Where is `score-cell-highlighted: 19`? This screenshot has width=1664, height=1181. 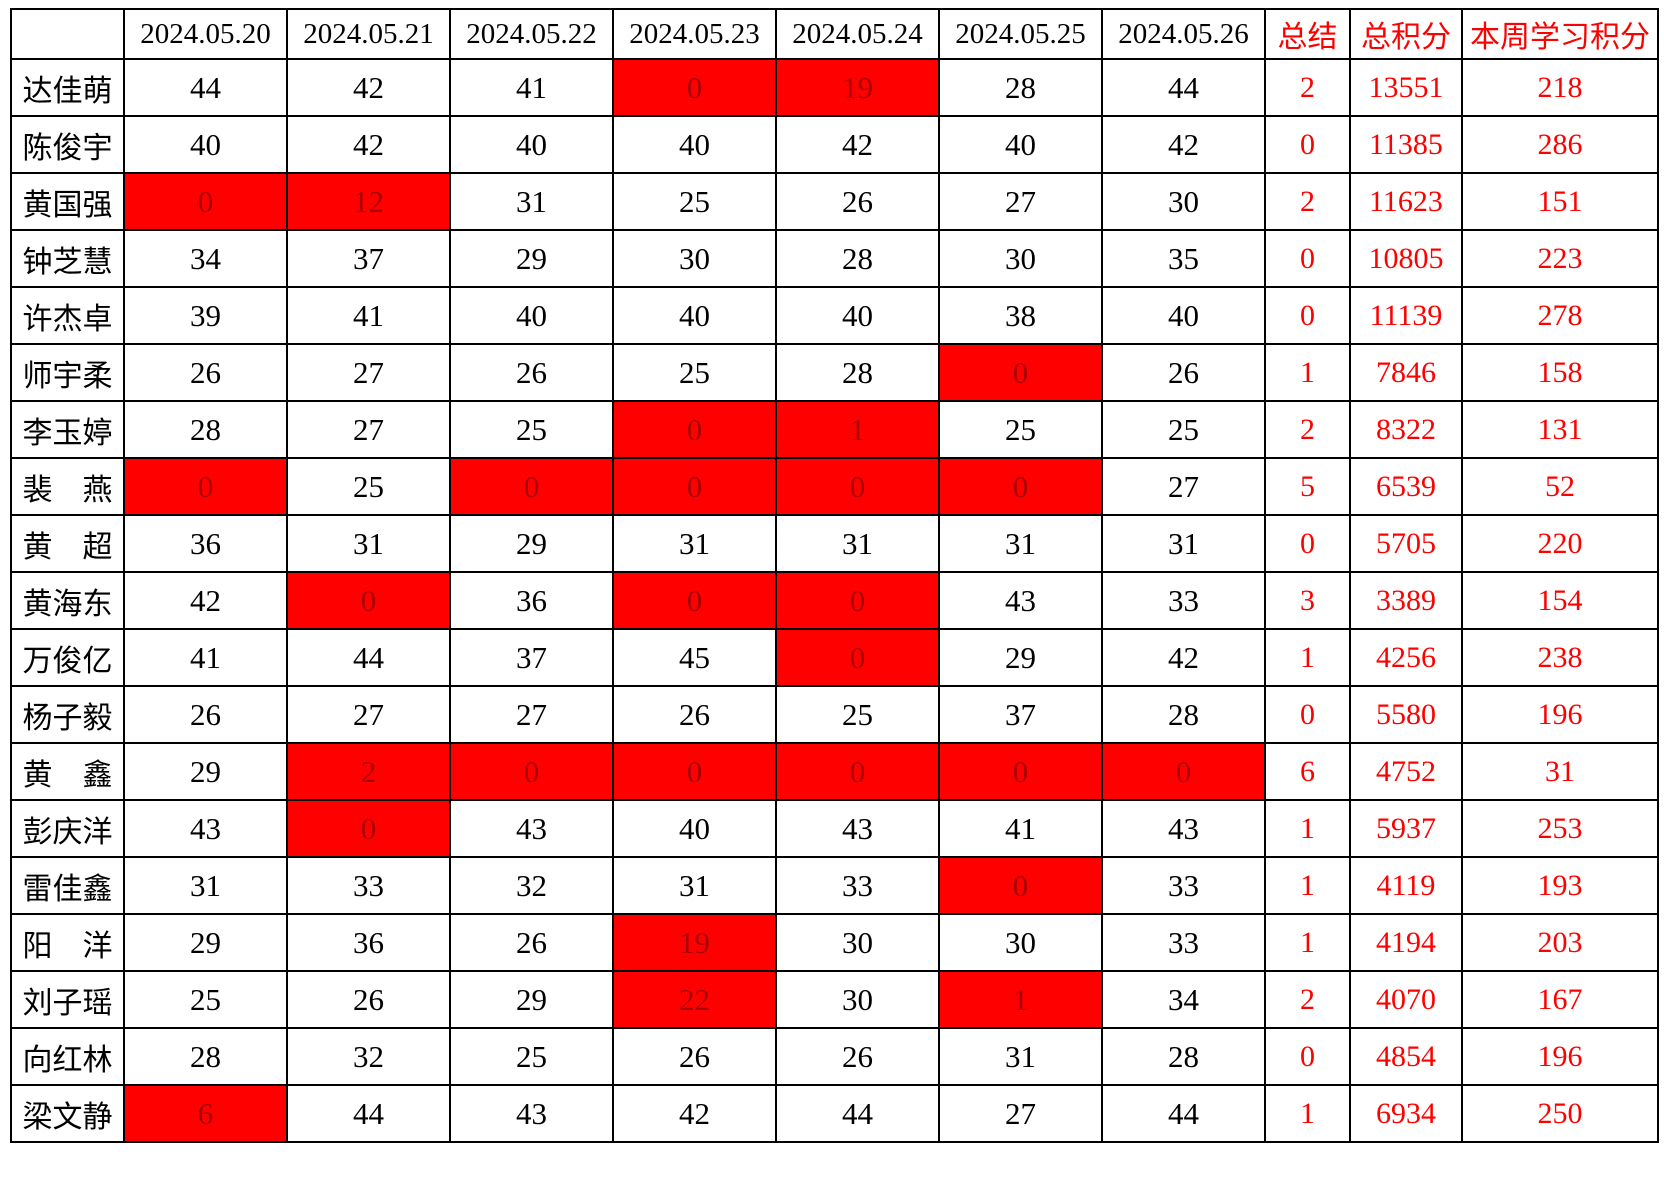
score-cell-highlighted: 19 is located at coordinates (857, 87).